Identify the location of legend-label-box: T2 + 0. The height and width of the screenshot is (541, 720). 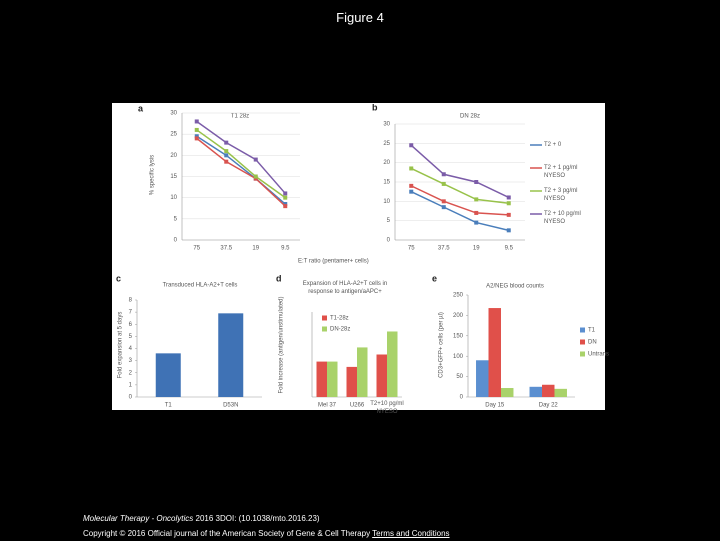
(552, 145).